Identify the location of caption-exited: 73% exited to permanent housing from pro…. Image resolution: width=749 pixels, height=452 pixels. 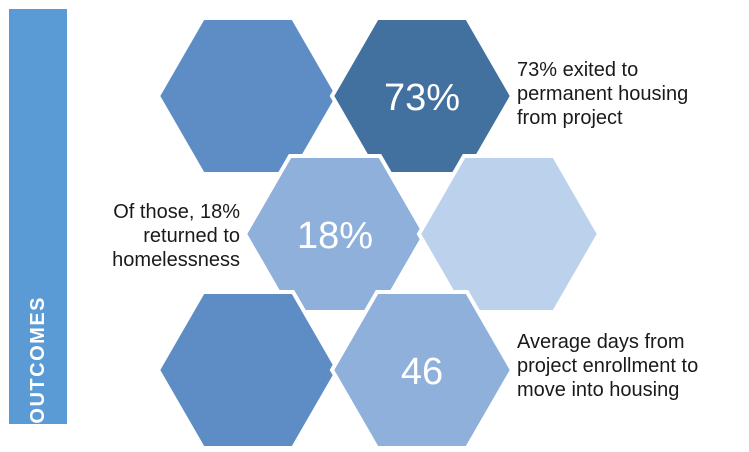
(633, 96).